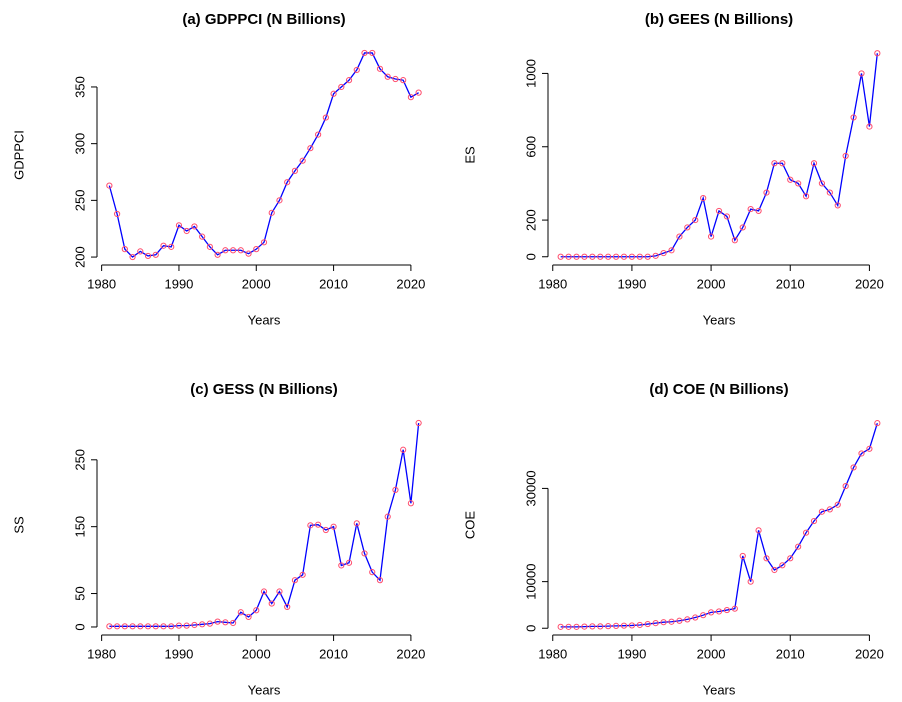 This screenshot has height=702, width=902. Describe the element at coordinates (79, 593) in the screenshot. I see `y-tick-label: 50` at that location.